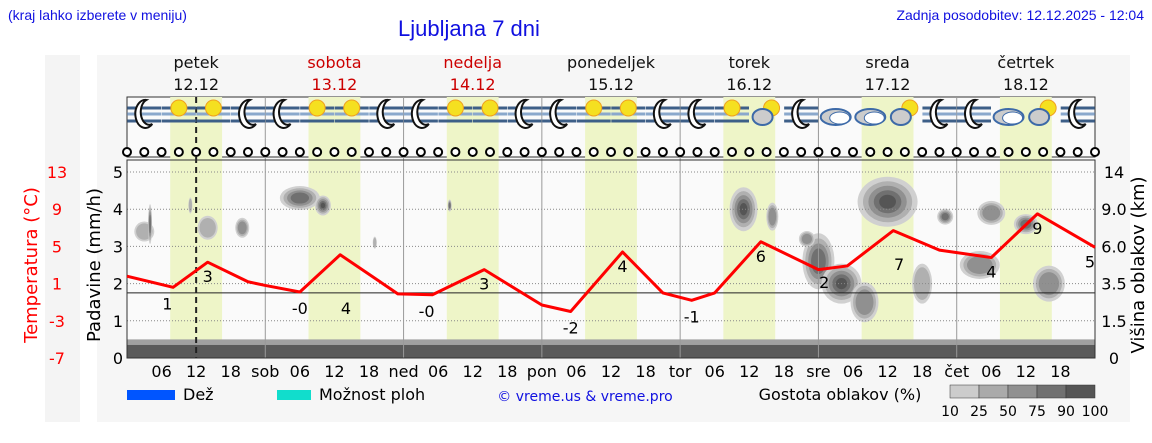  Describe the element at coordinates (196, 84) in the screenshot. I see `day-date: 12.12` at that location.